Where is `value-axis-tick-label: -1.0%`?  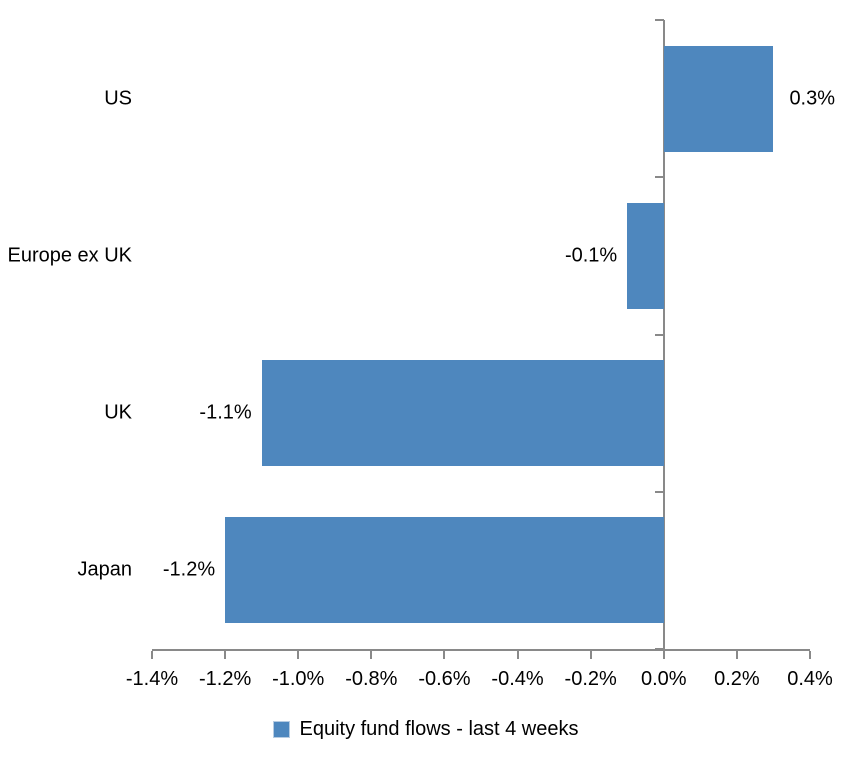 value-axis-tick-label: -1.0% is located at coordinates (298, 679).